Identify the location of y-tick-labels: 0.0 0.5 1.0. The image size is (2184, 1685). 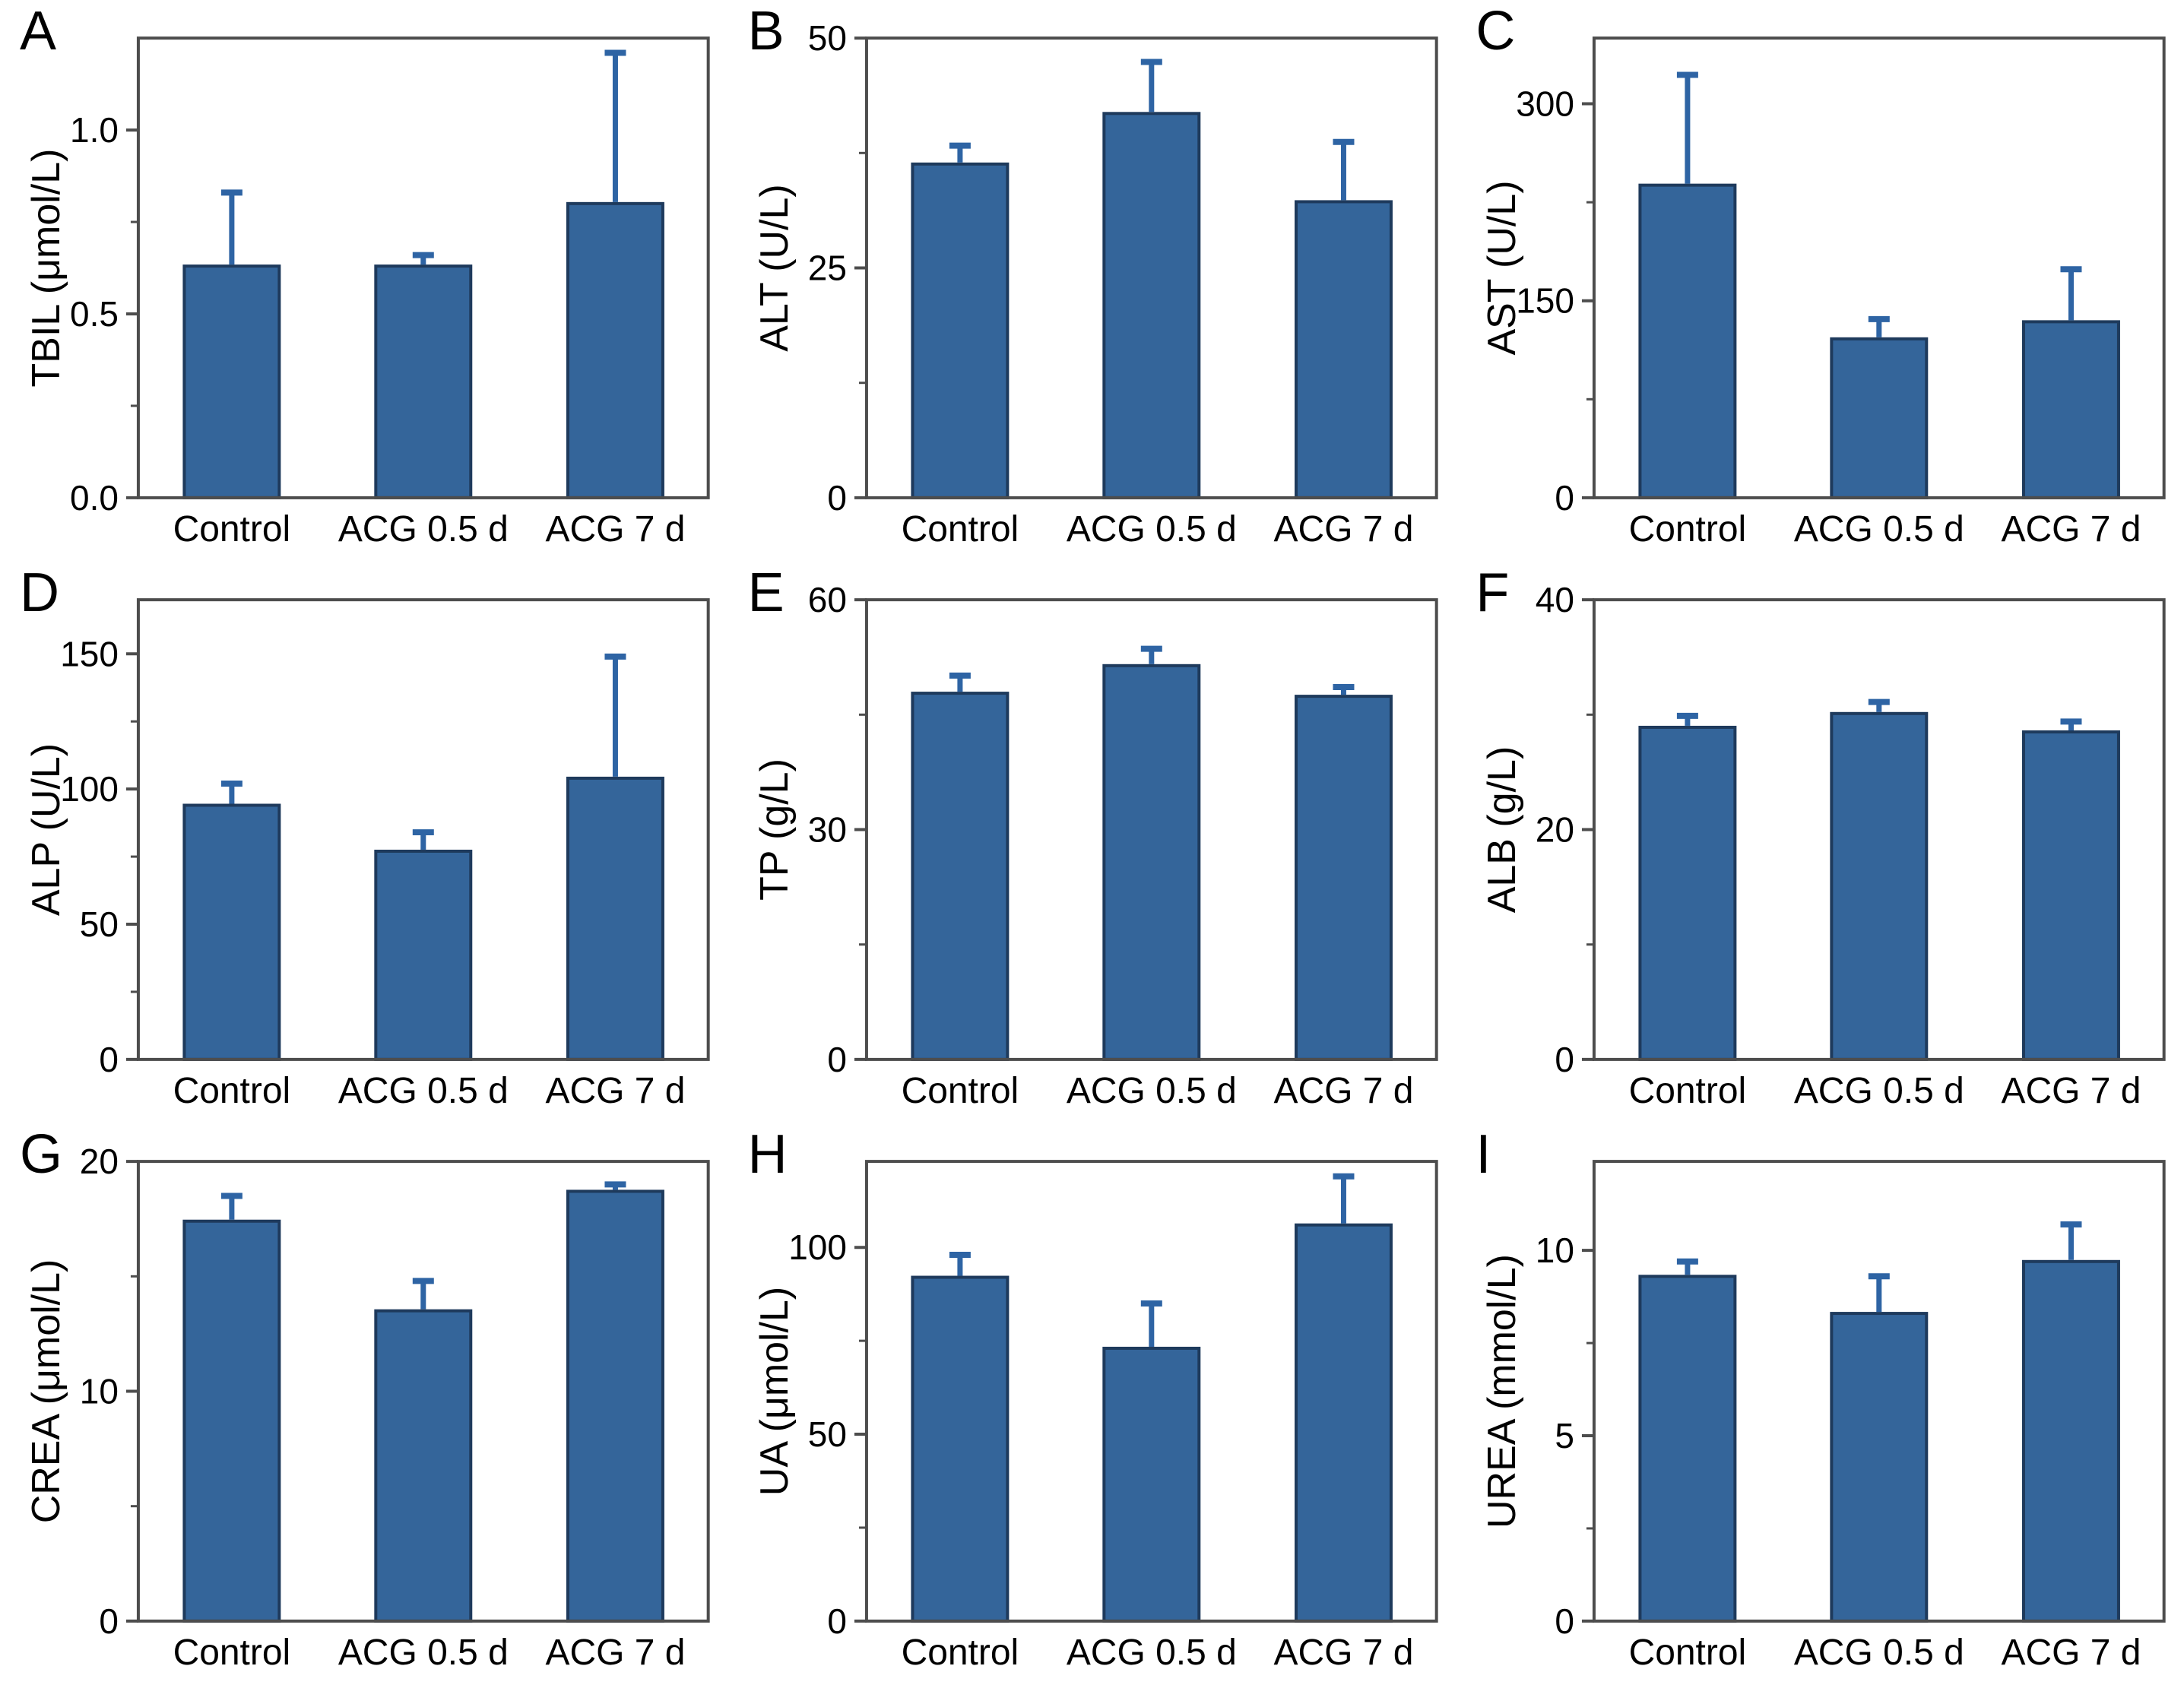
(94, 314).